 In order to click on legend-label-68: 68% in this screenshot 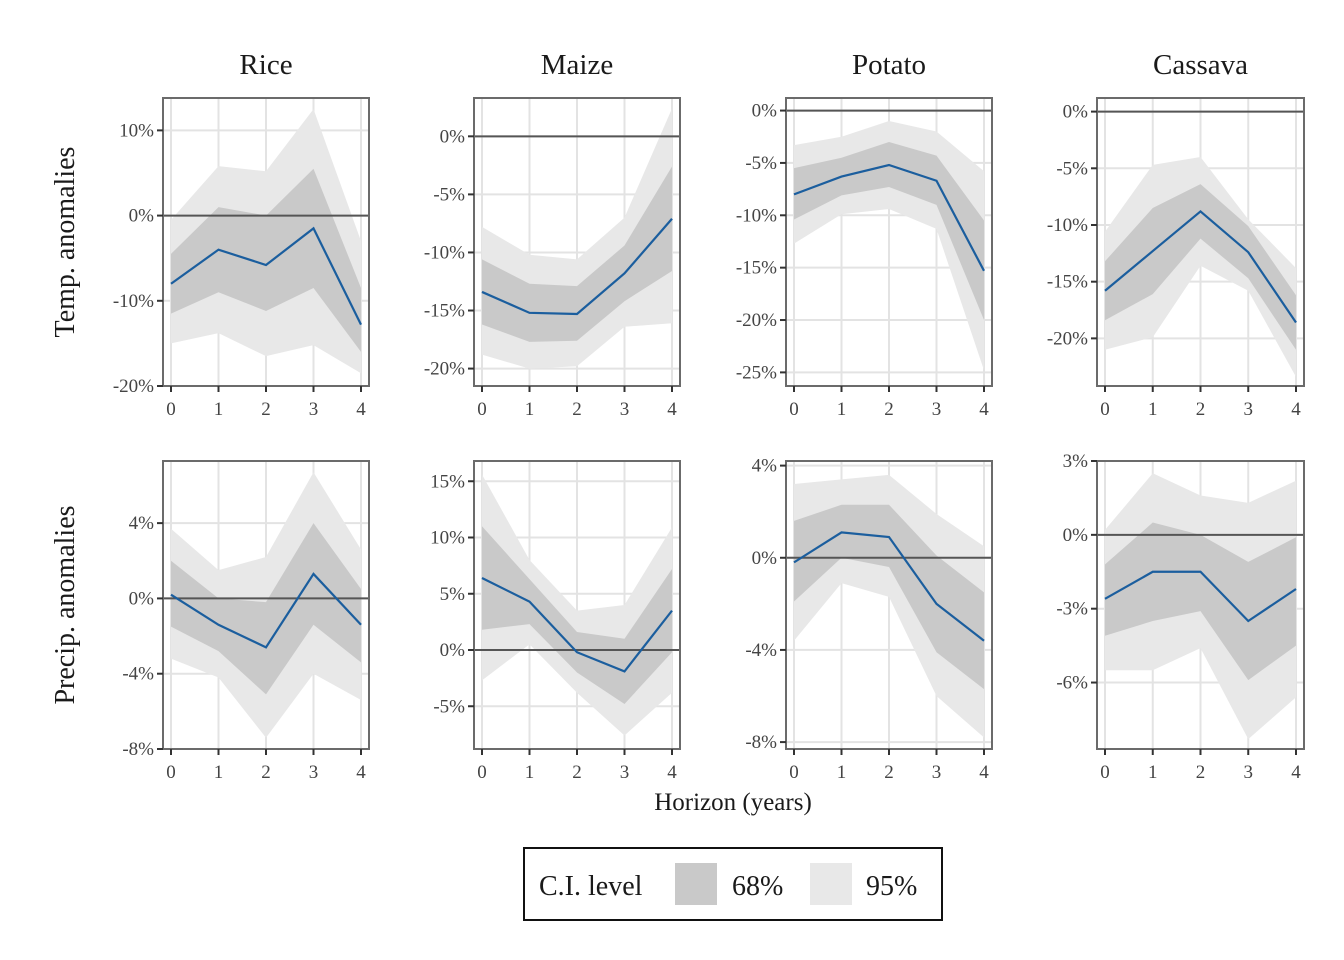, I will do `click(757, 886)`.